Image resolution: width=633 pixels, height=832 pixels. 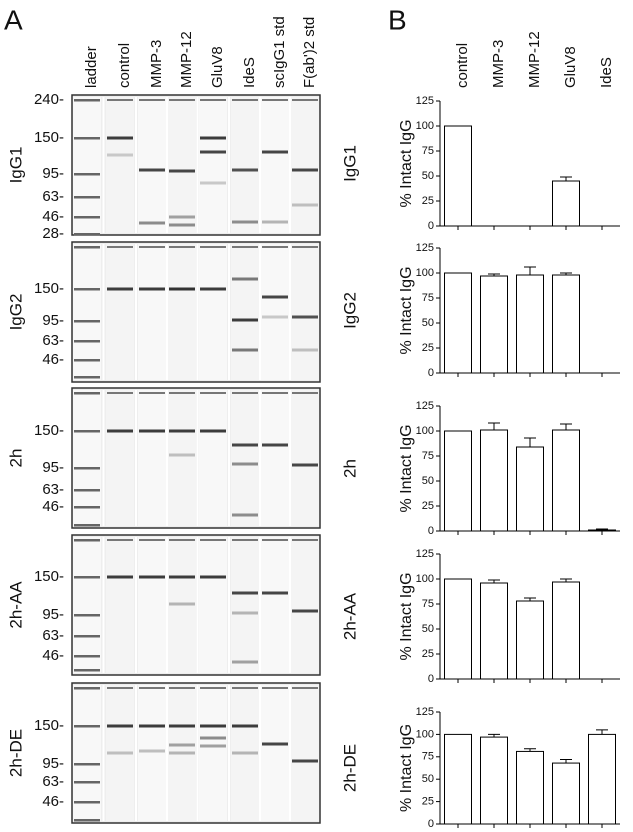 I want to click on y-axis-label: % Intact IgG, so click(x=406, y=616).